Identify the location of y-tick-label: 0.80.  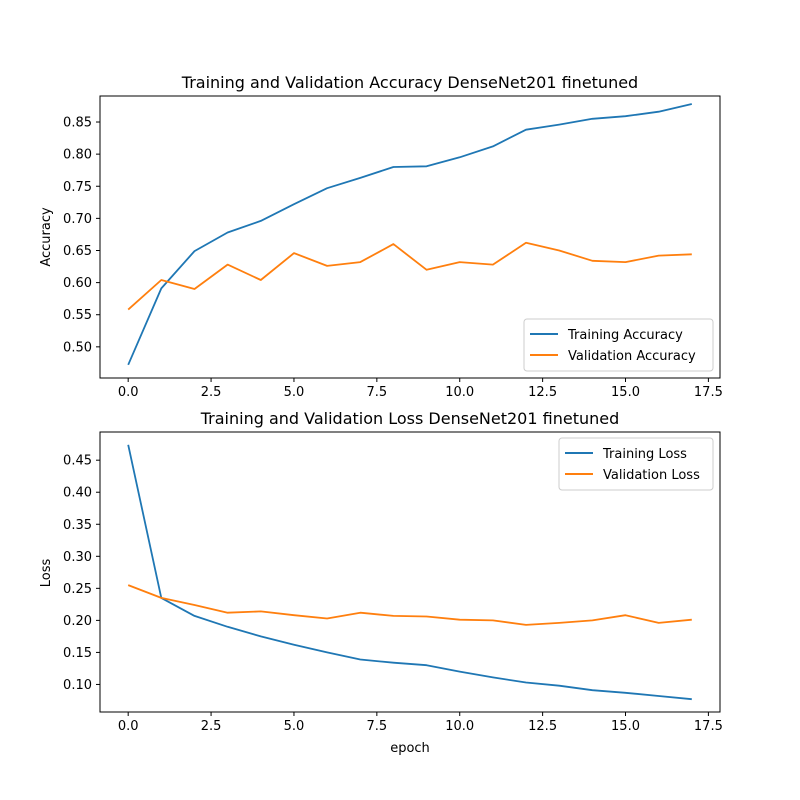
(77, 155).